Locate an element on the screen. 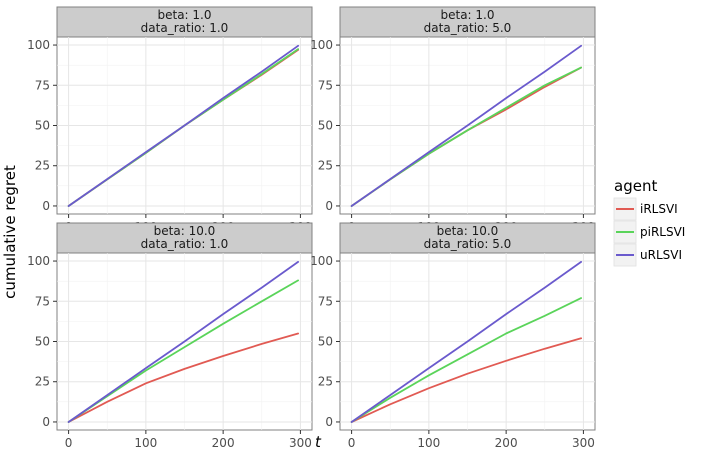  legend-label: uRLSVI is located at coordinates (661, 255).